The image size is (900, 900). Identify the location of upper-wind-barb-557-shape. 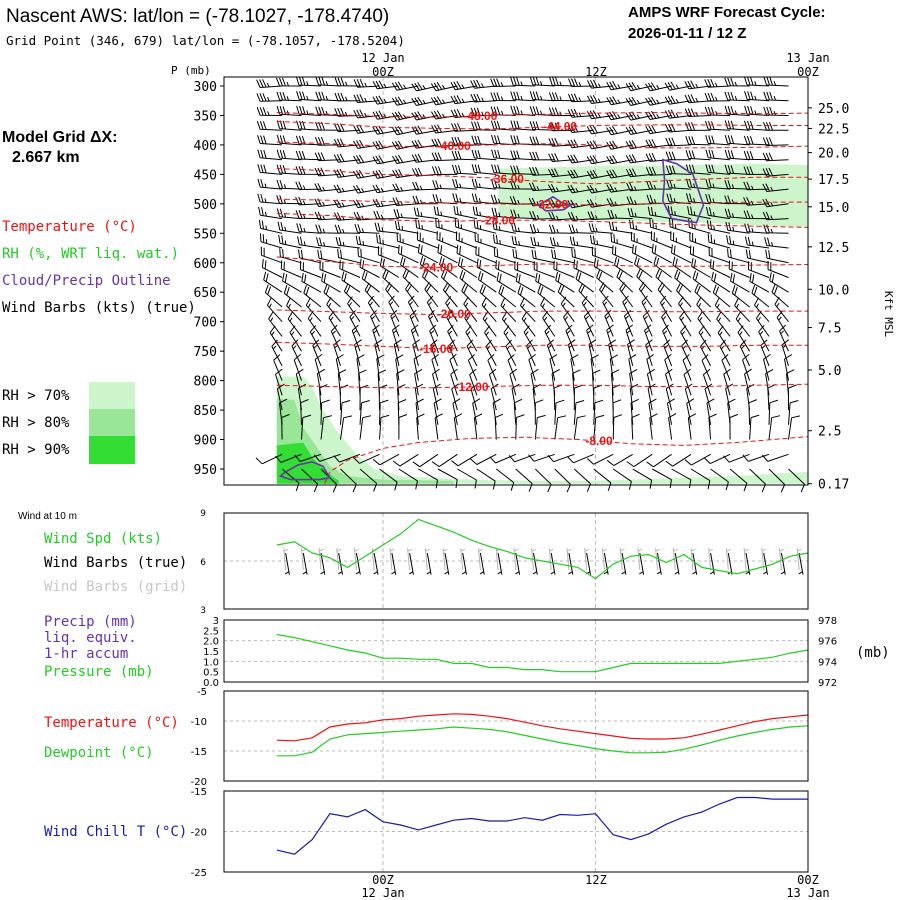
(614, 367).